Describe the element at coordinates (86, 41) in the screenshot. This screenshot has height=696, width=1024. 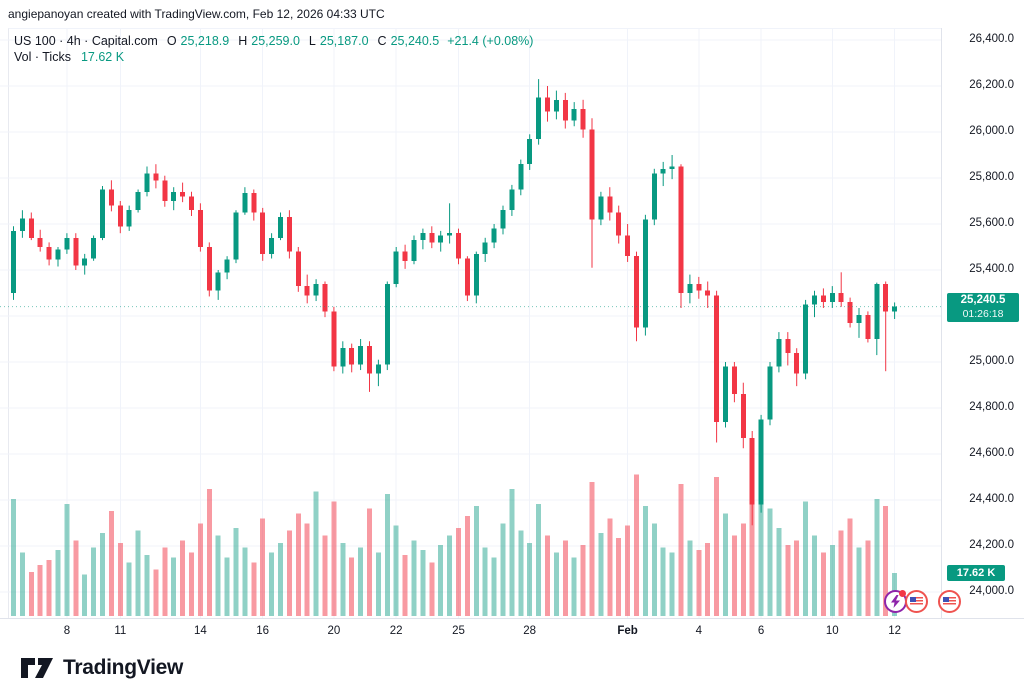
I see `symbol-title: US 100 · 4h · Capital.com` at that location.